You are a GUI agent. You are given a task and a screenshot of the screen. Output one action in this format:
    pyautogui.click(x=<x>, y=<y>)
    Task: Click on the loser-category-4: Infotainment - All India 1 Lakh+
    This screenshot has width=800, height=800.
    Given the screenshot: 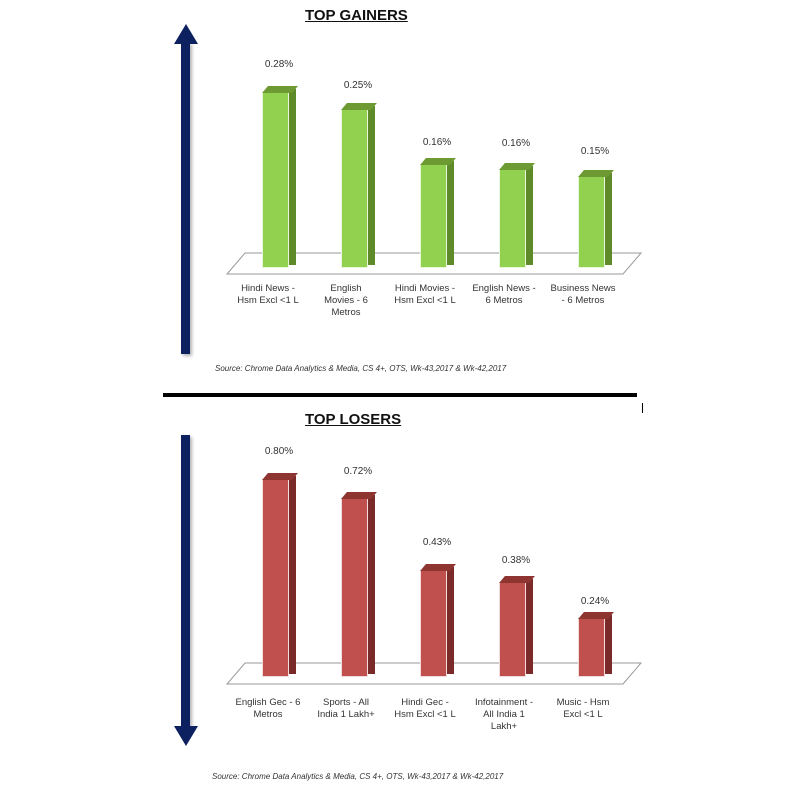 What is the action you would take?
    pyautogui.click(x=504, y=714)
    